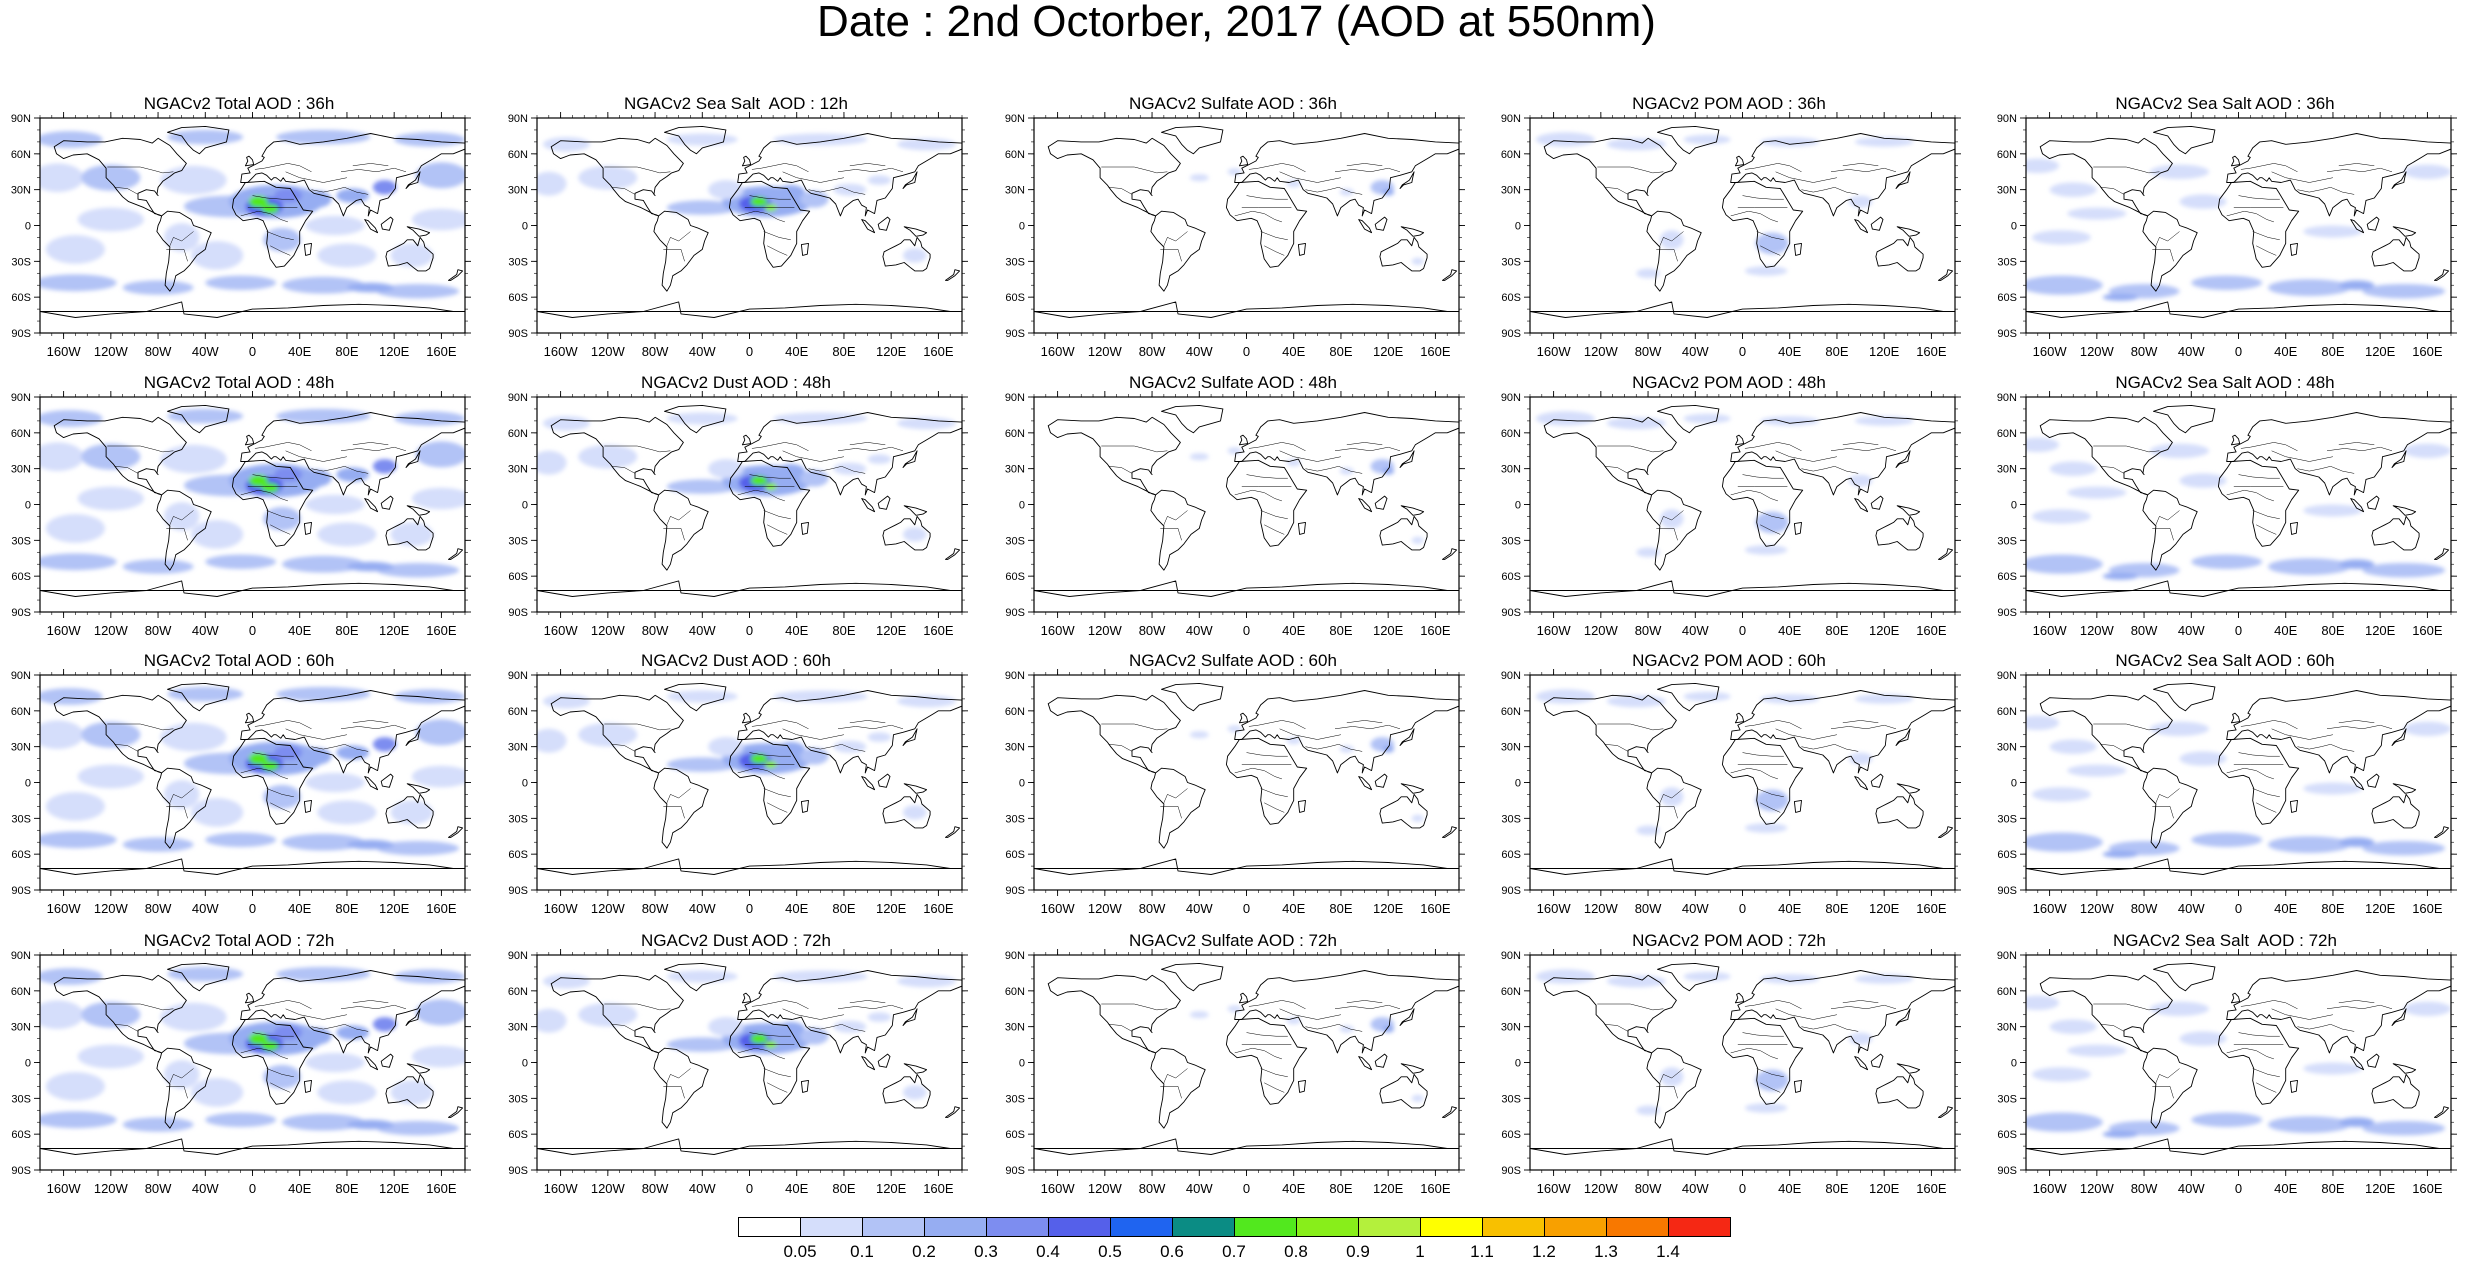 Image resolution: width=2473 pixels, height=1261 pixels. What do you see at coordinates (924, 1251) in the screenshot?
I see `colorbar-label: 0.2` at bounding box center [924, 1251].